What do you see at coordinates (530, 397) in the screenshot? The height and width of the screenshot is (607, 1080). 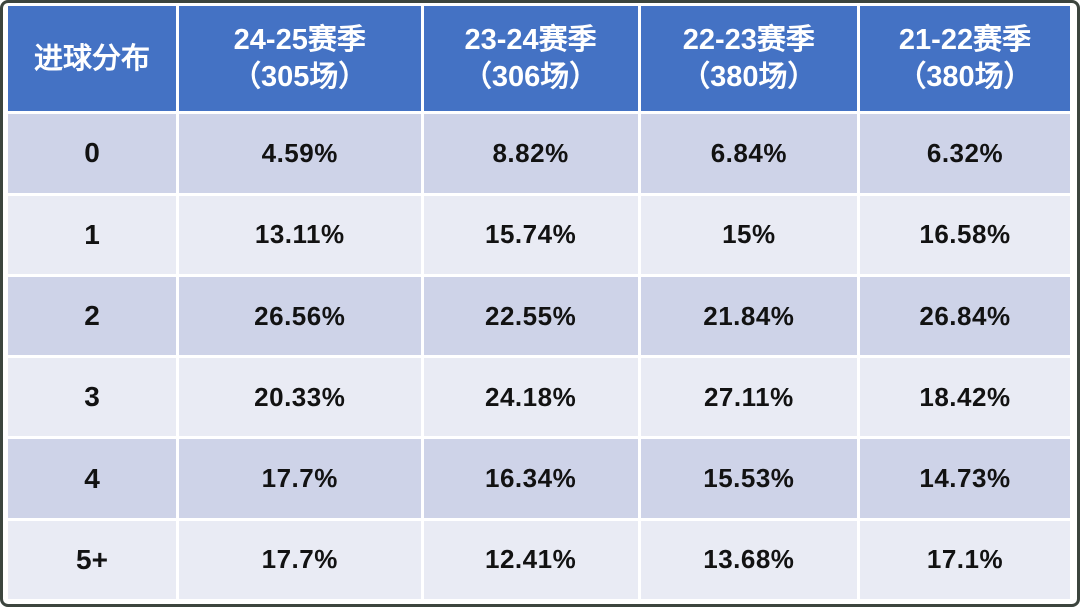 I see `cell-value: 24.18%` at bounding box center [530, 397].